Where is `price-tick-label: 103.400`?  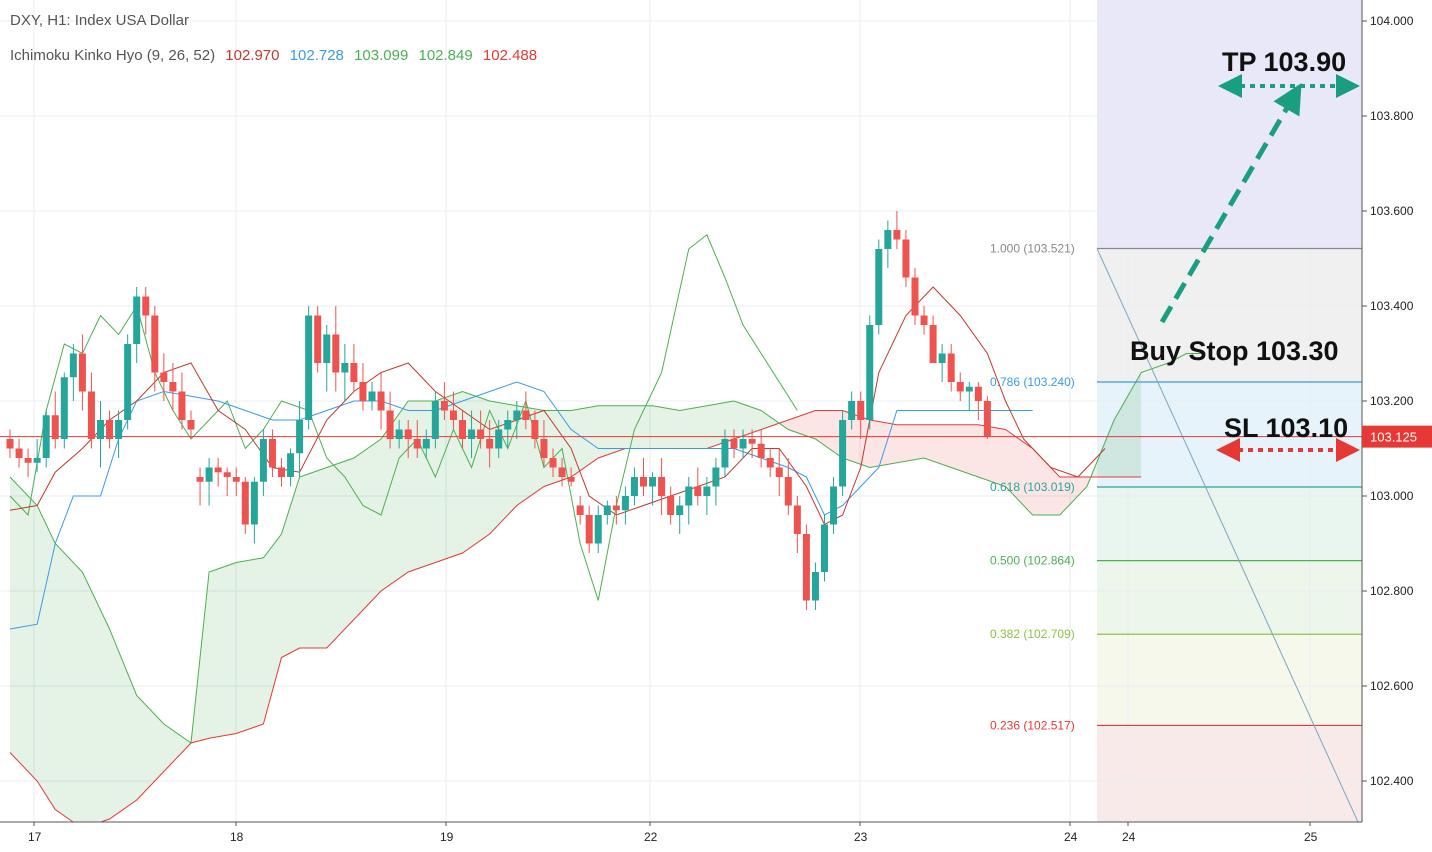 price-tick-label: 103.400 is located at coordinates (1392, 306).